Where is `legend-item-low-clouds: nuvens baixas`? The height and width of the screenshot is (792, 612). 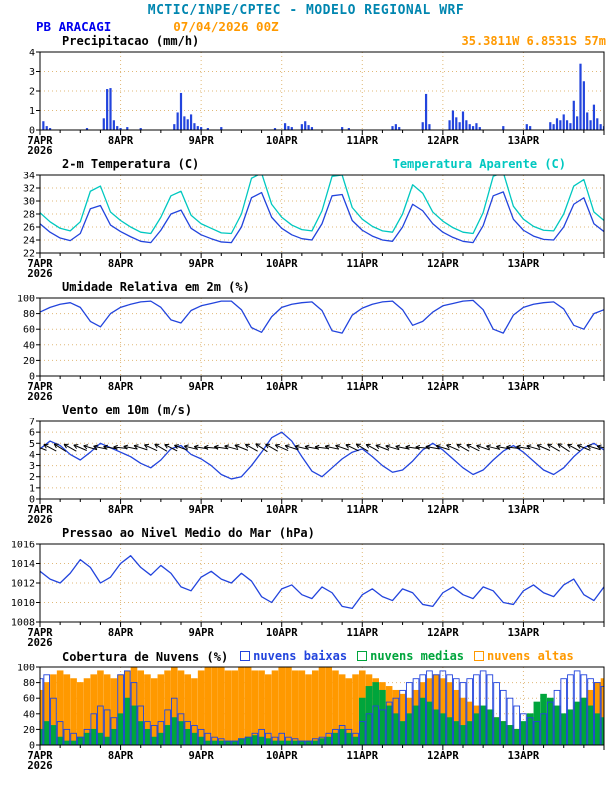
legend-item-low-clouds: nuvens baixas is located at coordinates (293, 656).